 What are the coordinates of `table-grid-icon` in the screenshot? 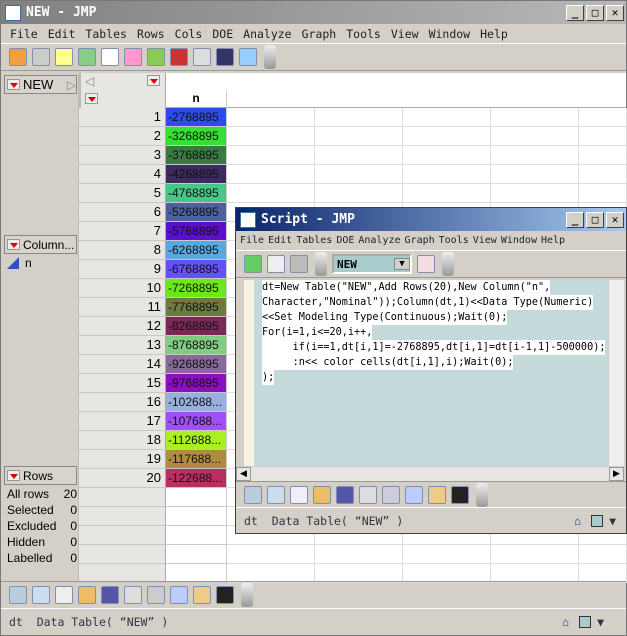 It's located at (64, 57).